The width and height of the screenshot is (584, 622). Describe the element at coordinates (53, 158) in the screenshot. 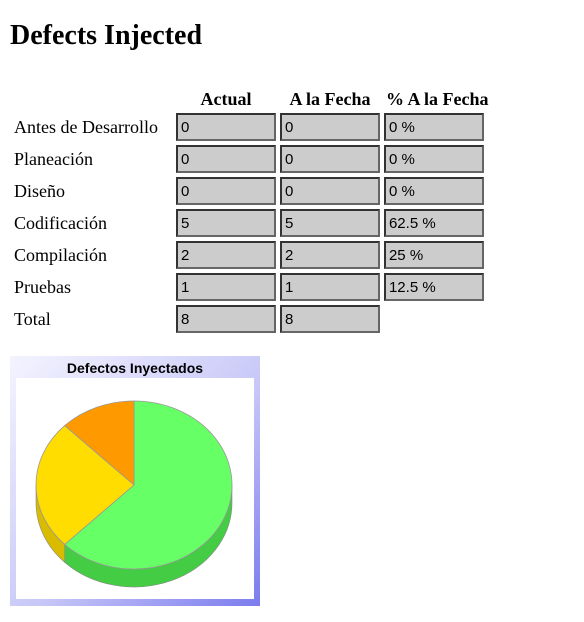

I see `row-label-planeacion: Planeación` at that location.